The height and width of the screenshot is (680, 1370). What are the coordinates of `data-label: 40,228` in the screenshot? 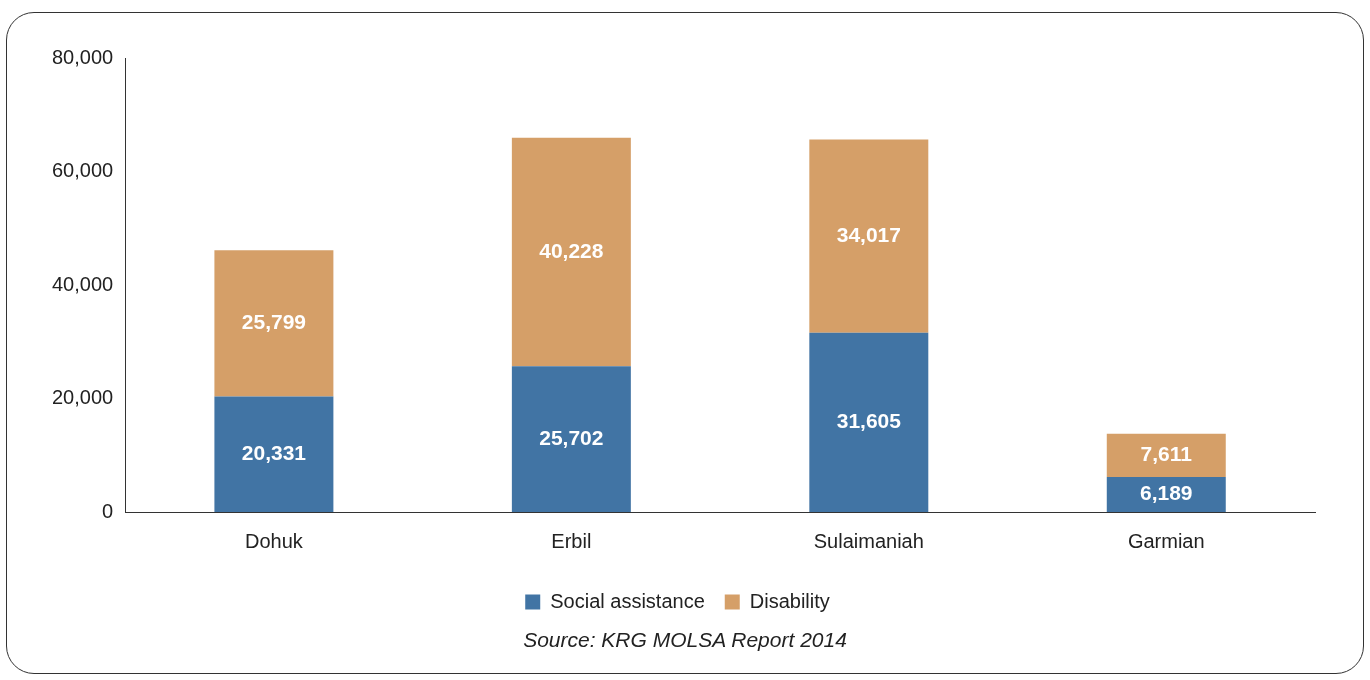 It's located at (571, 250).